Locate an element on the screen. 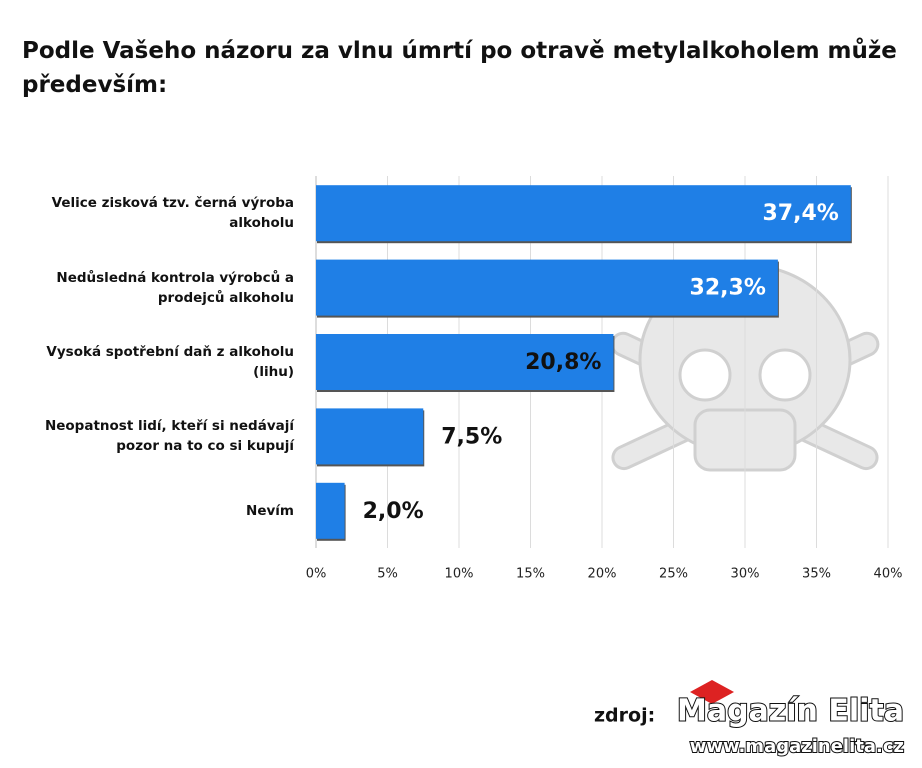 The height and width of the screenshot is (768, 922). value-label: 2,0% is located at coordinates (393, 511).